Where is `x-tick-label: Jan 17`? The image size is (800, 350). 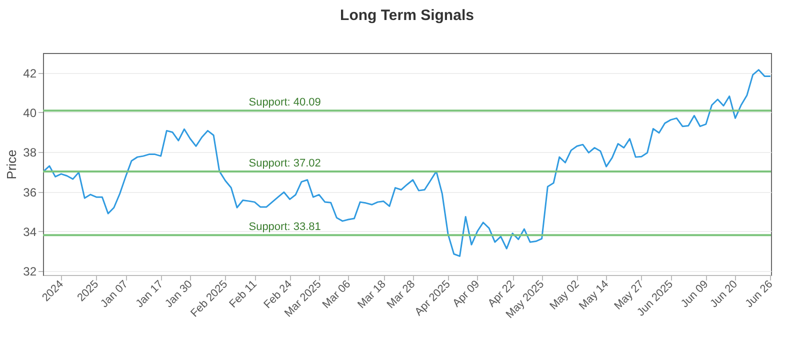 x-tick-label: Jan 17 is located at coordinates (150, 294).